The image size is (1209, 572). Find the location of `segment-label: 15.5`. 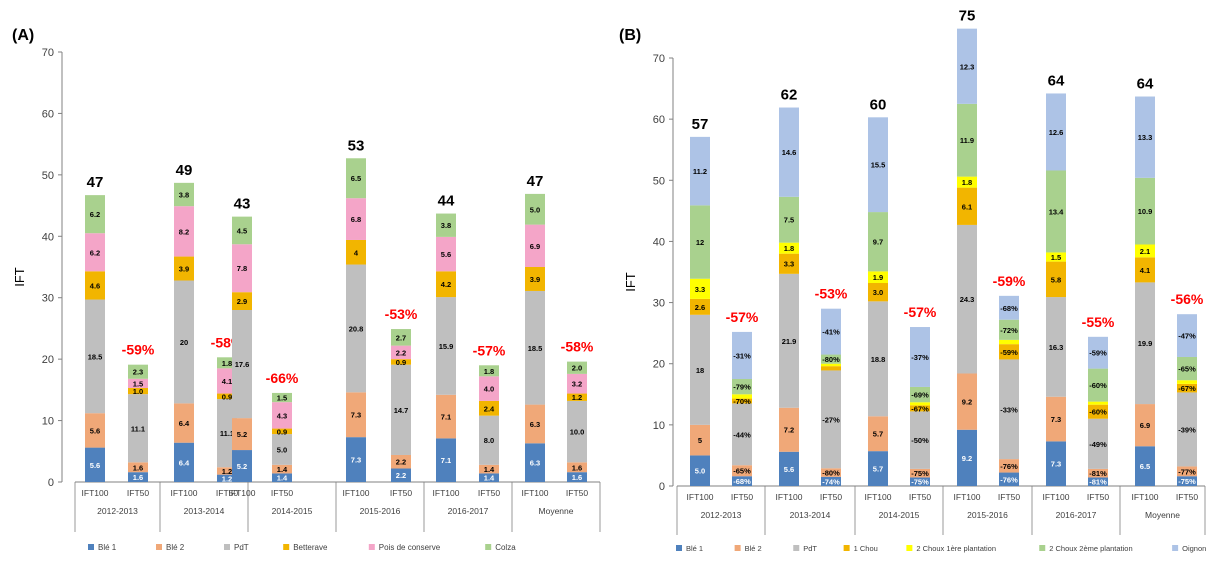

segment-label: 15.5 is located at coordinates (878, 165).